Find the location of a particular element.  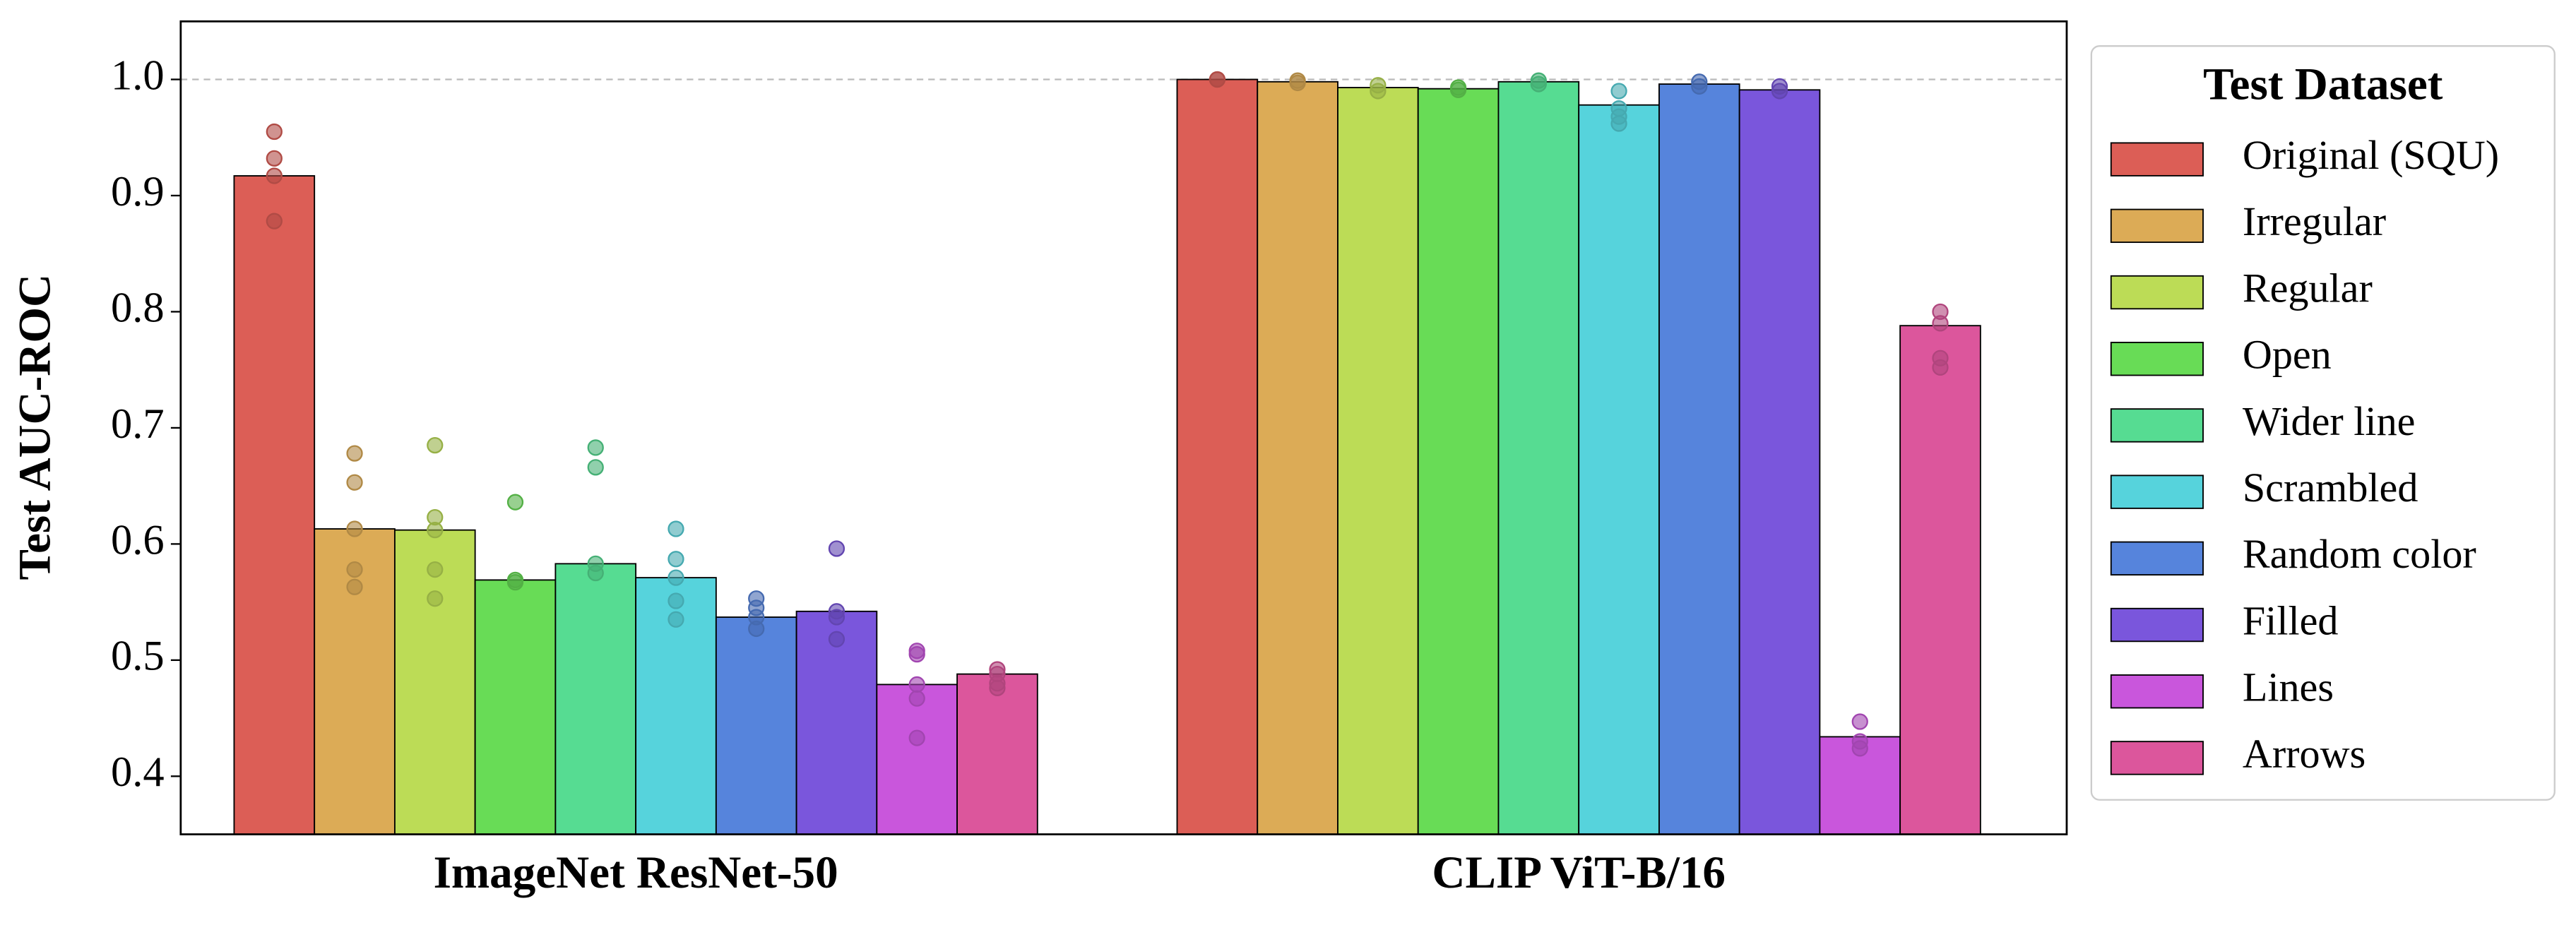

y-tick-label: 1.0 is located at coordinates (138, 75).